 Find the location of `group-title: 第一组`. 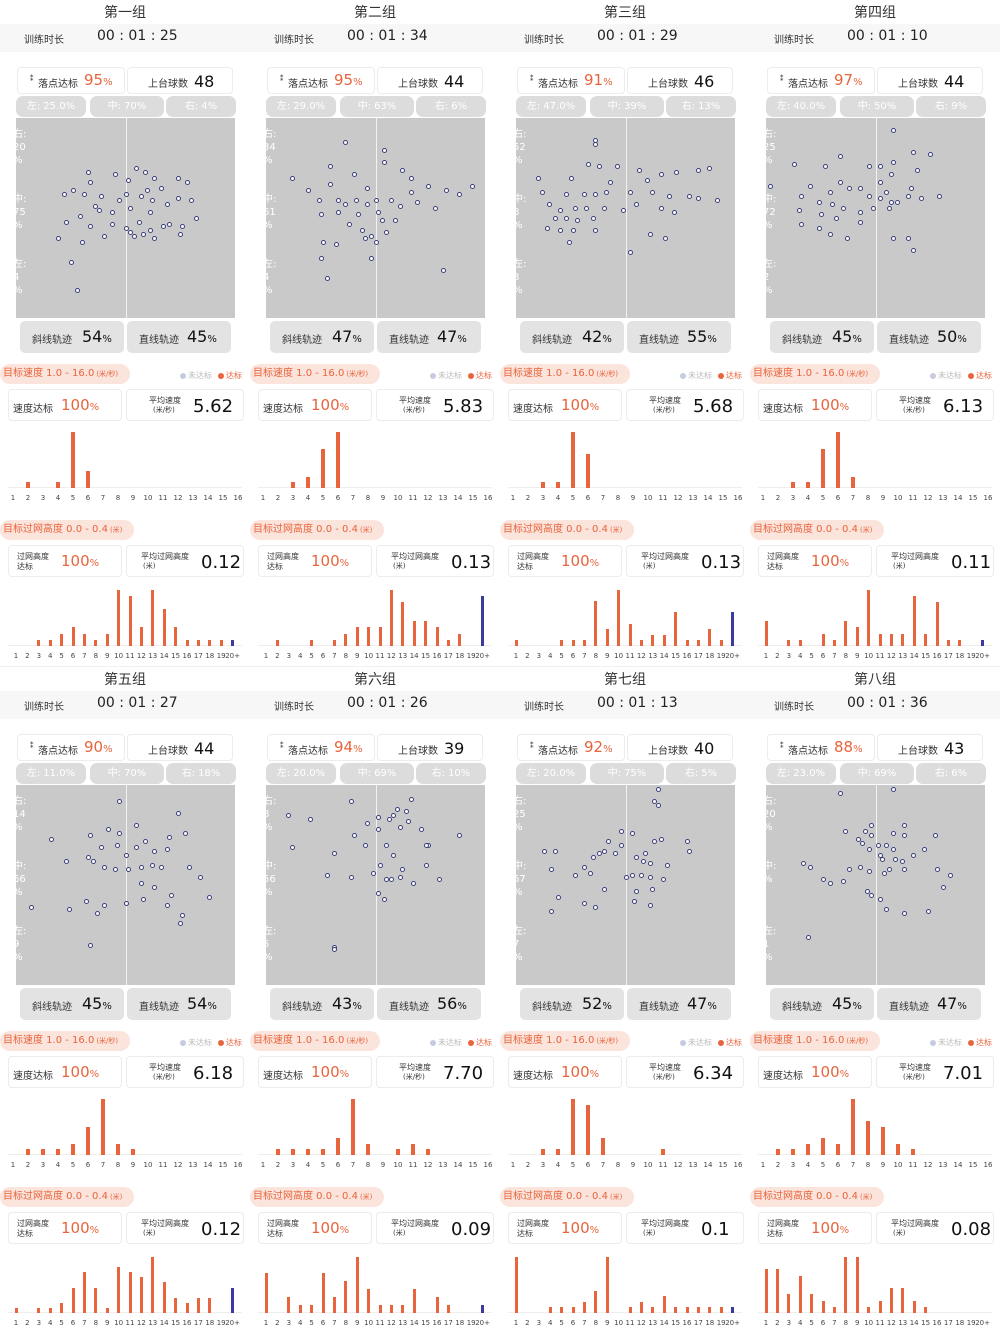

group-title: 第一组 is located at coordinates (125, 13).